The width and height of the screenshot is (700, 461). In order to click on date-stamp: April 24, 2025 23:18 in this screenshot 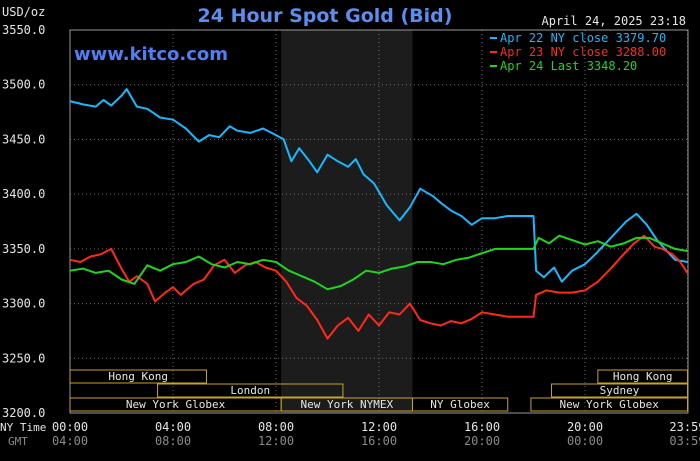, I will do `click(614, 21)`.